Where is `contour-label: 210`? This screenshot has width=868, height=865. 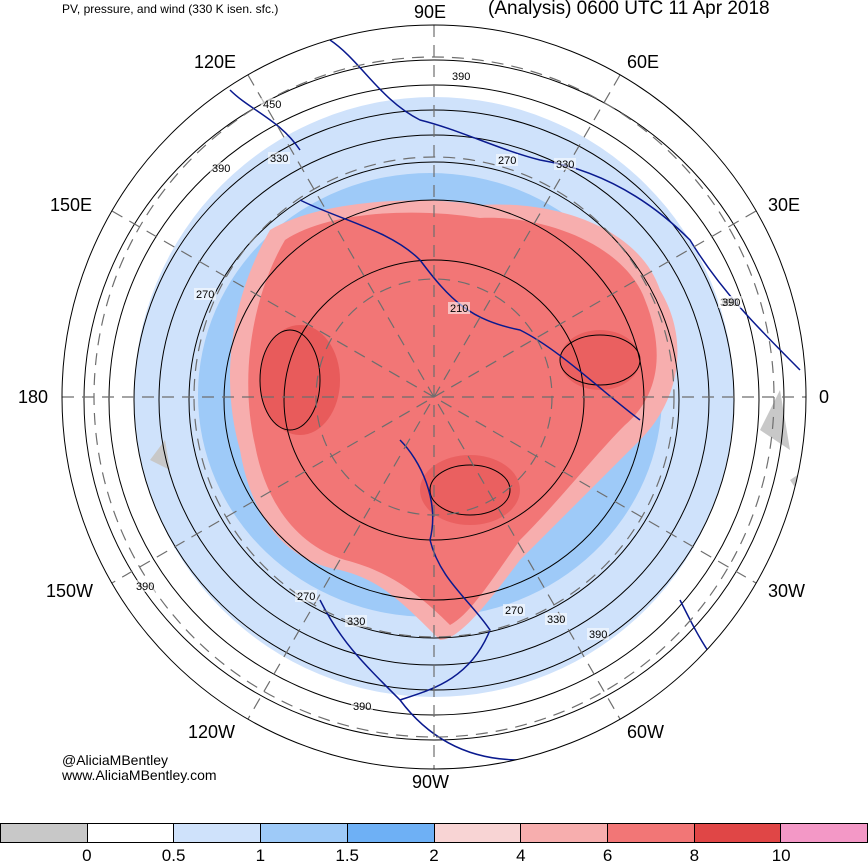 contour-label: 210 is located at coordinates (459, 309).